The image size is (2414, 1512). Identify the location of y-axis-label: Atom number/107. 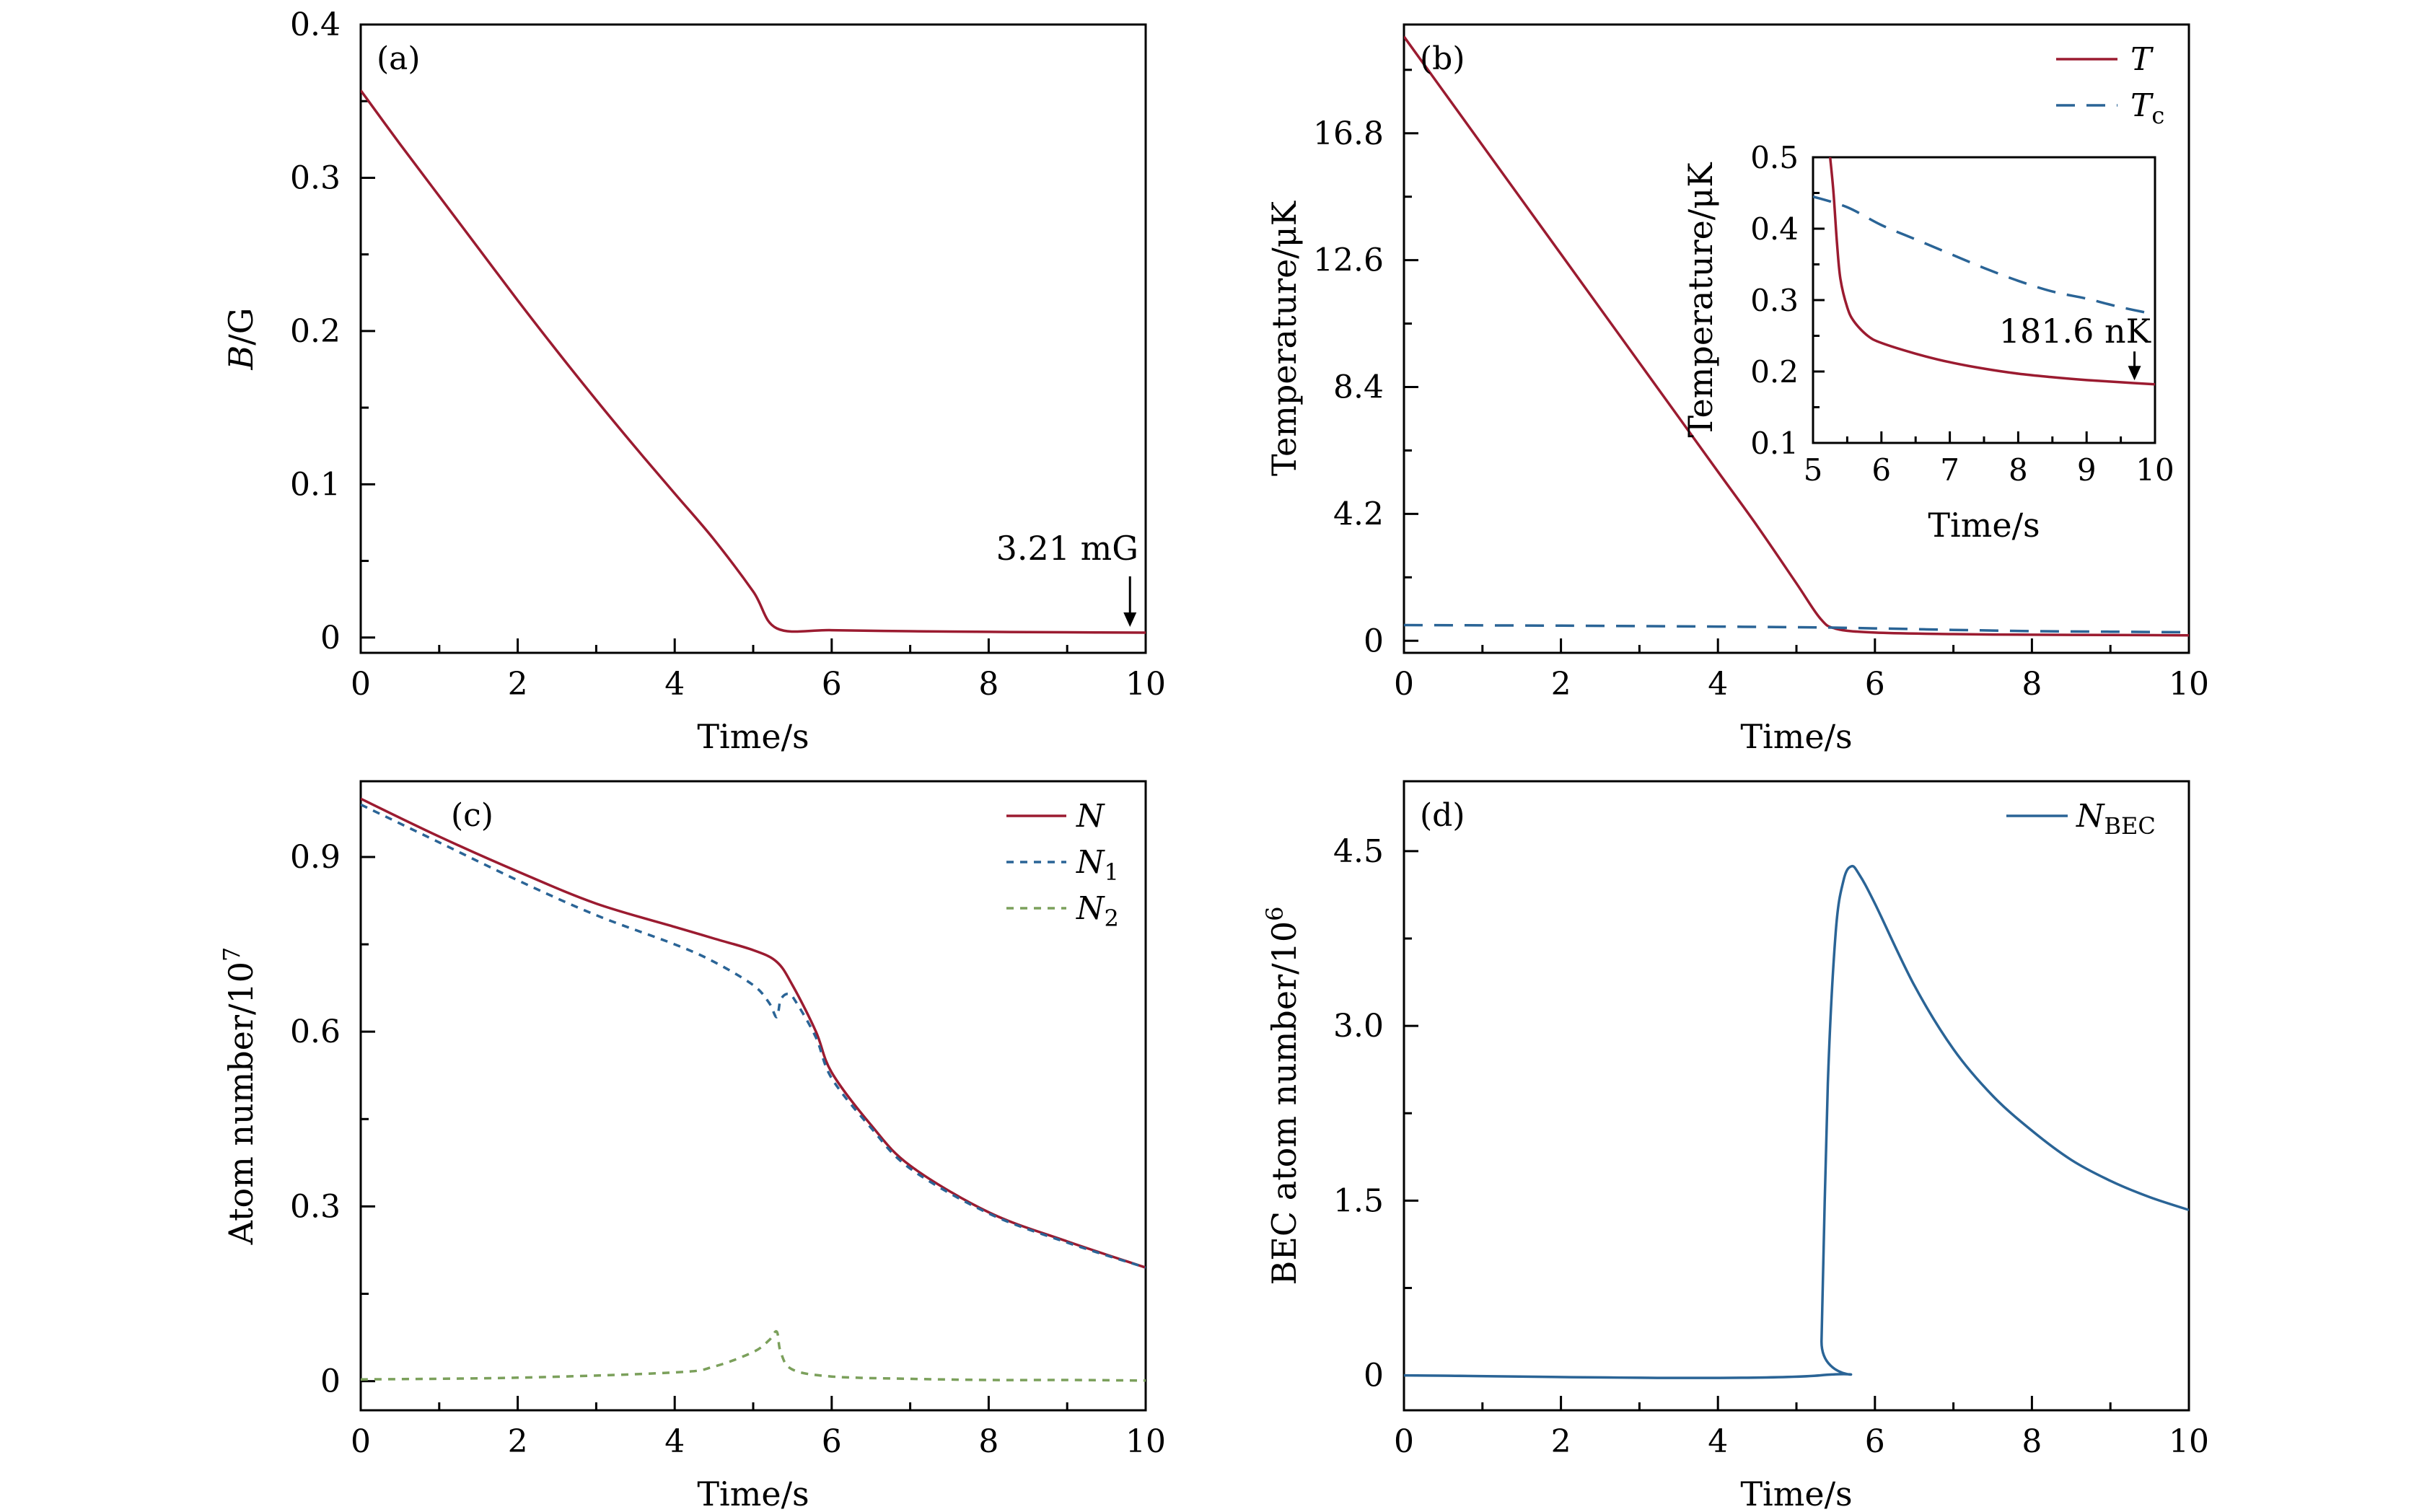
(239, 1096).